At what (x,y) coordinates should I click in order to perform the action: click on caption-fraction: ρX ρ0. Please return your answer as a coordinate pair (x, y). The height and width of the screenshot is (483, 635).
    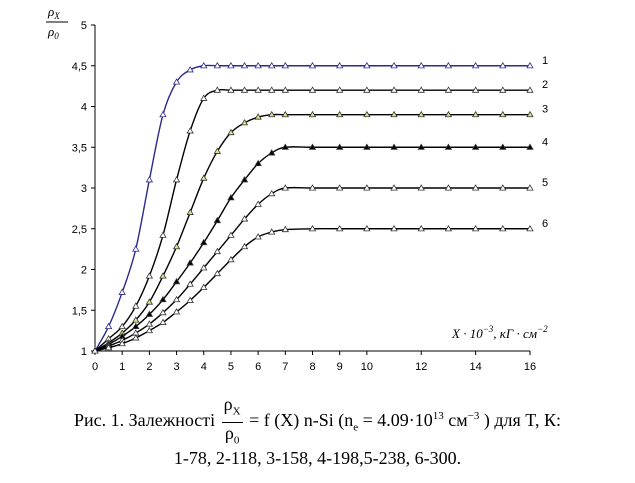
    Looking at the image, I should click on (232, 422).